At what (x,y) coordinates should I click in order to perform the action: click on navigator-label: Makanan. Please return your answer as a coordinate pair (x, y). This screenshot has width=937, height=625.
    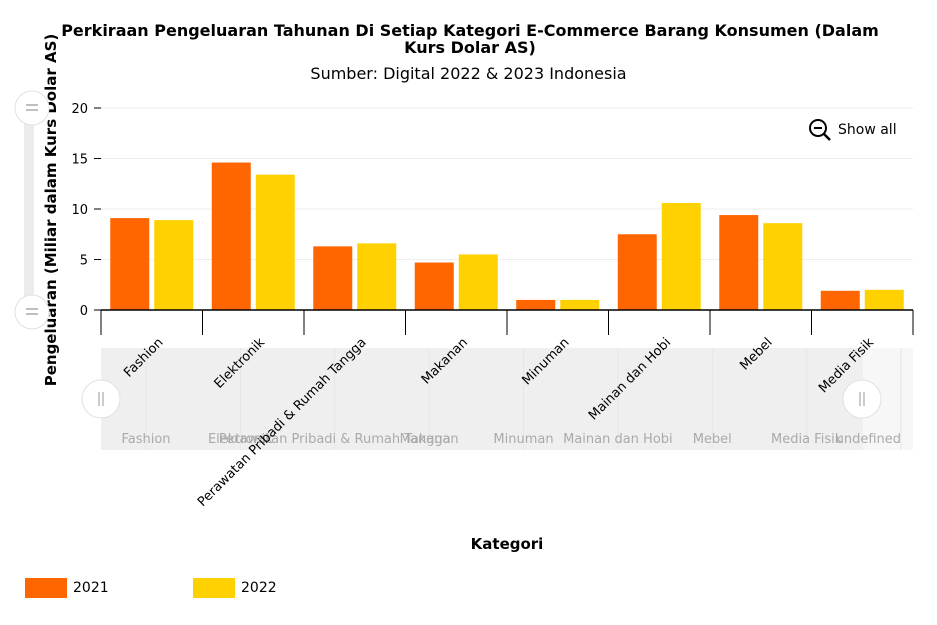
    Looking at the image, I should click on (429, 439).